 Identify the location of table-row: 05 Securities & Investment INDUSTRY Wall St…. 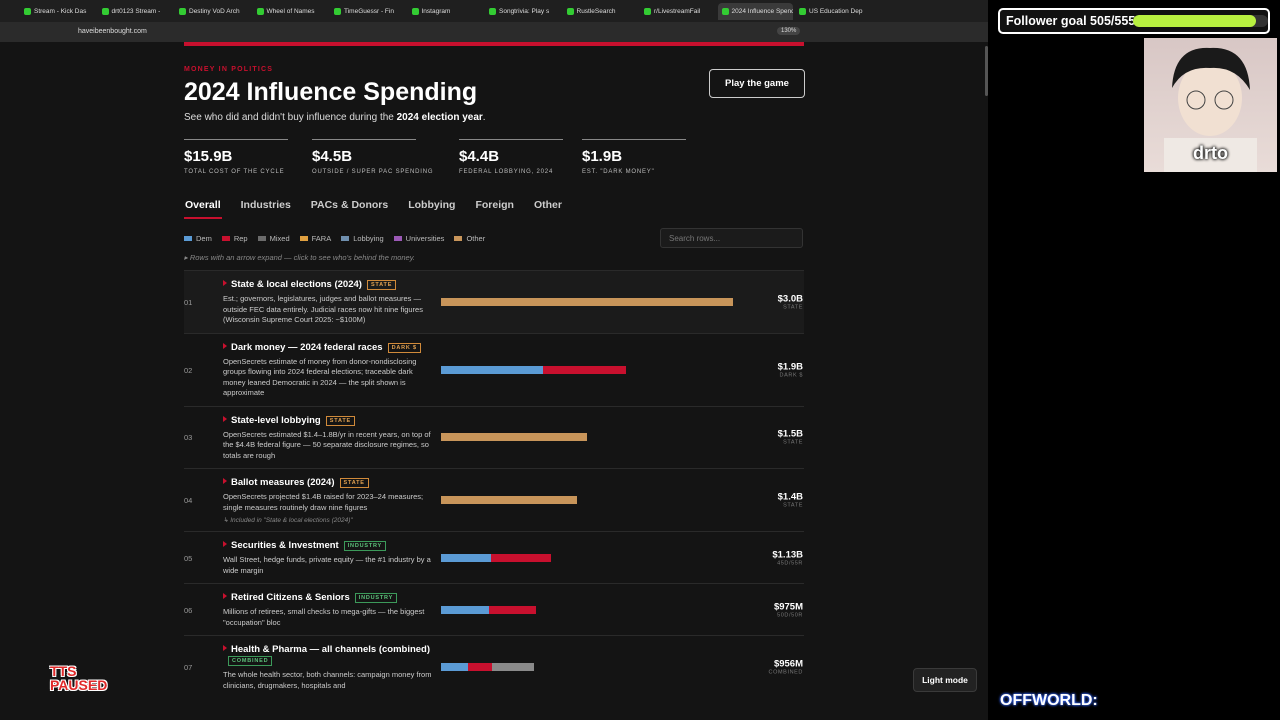
(494, 557).